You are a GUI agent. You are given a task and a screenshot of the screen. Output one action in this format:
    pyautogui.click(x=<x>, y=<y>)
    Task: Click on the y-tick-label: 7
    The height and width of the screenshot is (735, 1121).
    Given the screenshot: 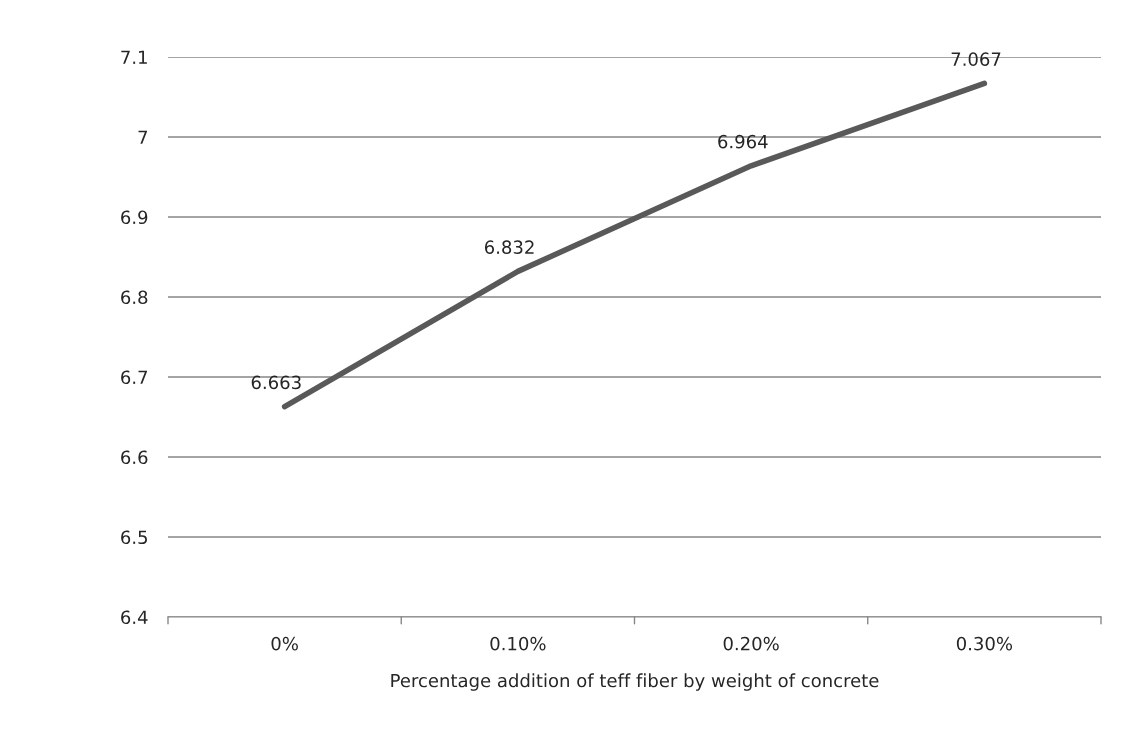 What is the action you would take?
    pyautogui.click(x=143, y=137)
    